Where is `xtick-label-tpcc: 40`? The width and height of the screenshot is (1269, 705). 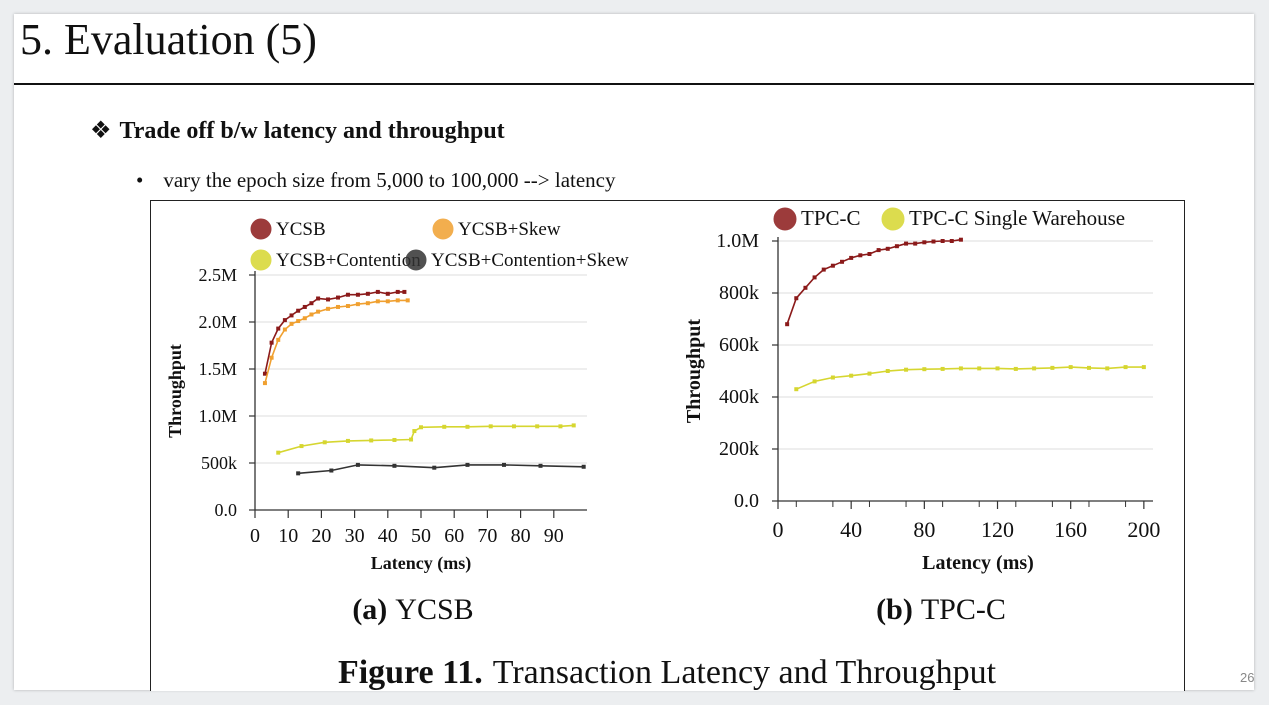 xtick-label-tpcc: 40 is located at coordinates (851, 529).